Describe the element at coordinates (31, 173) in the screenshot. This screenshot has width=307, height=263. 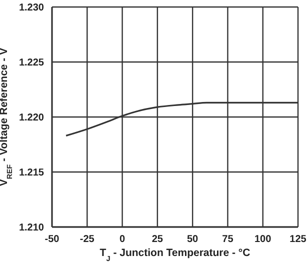
I see `y-tick-label: 1.215` at that location.